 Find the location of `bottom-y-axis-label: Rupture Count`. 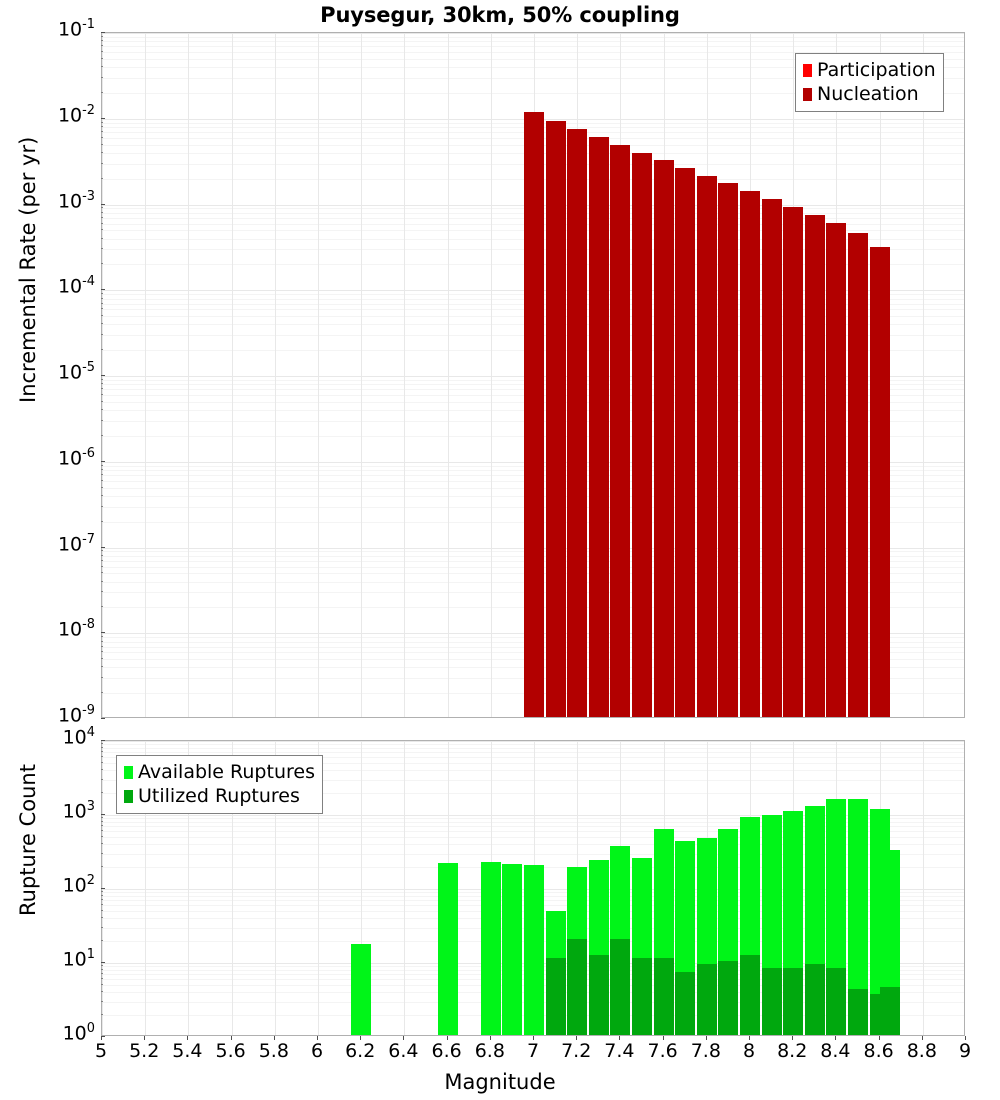

bottom-y-axis-label: Rupture Count is located at coordinates (28, 840).